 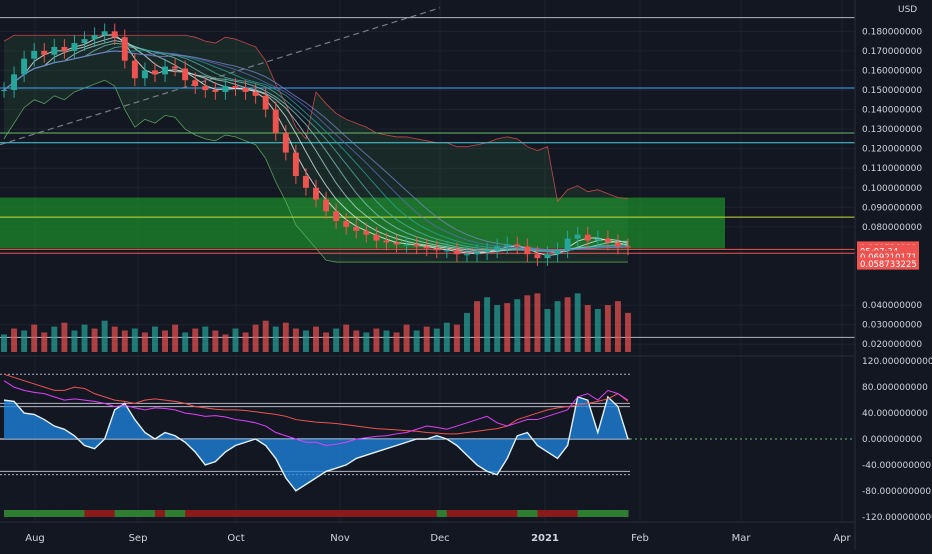 I want to click on price-tick-label: 0.030000000, so click(x=892, y=326).